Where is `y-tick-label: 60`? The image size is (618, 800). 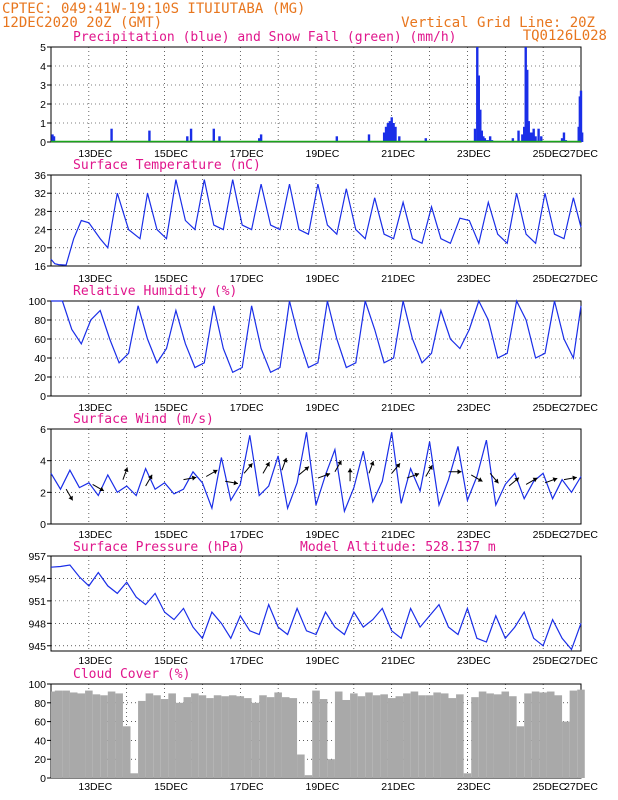
y-tick-label: 60 is located at coordinates (40, 723).